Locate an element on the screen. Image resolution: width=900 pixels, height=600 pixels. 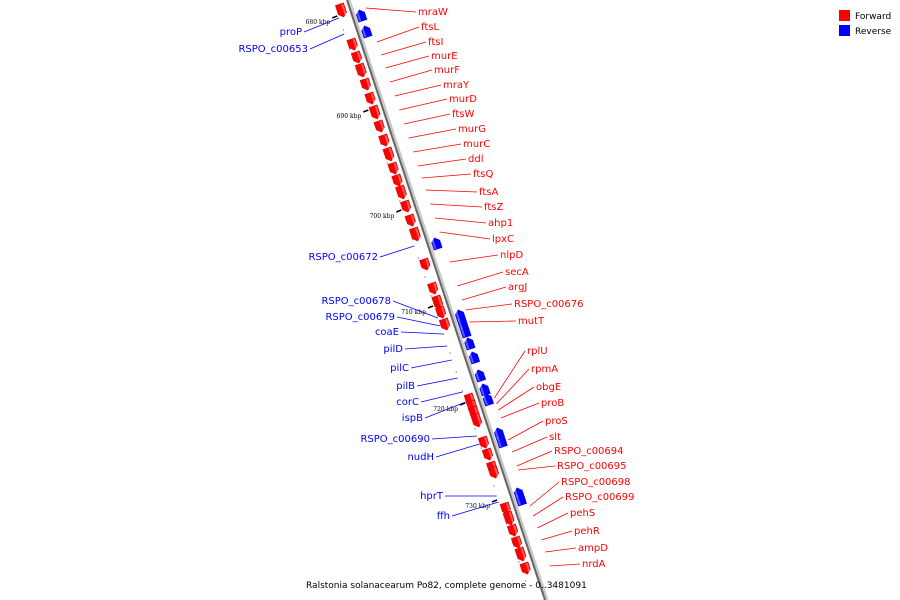
forward-gene-murC-highlight is located at coordinates (391, 153).